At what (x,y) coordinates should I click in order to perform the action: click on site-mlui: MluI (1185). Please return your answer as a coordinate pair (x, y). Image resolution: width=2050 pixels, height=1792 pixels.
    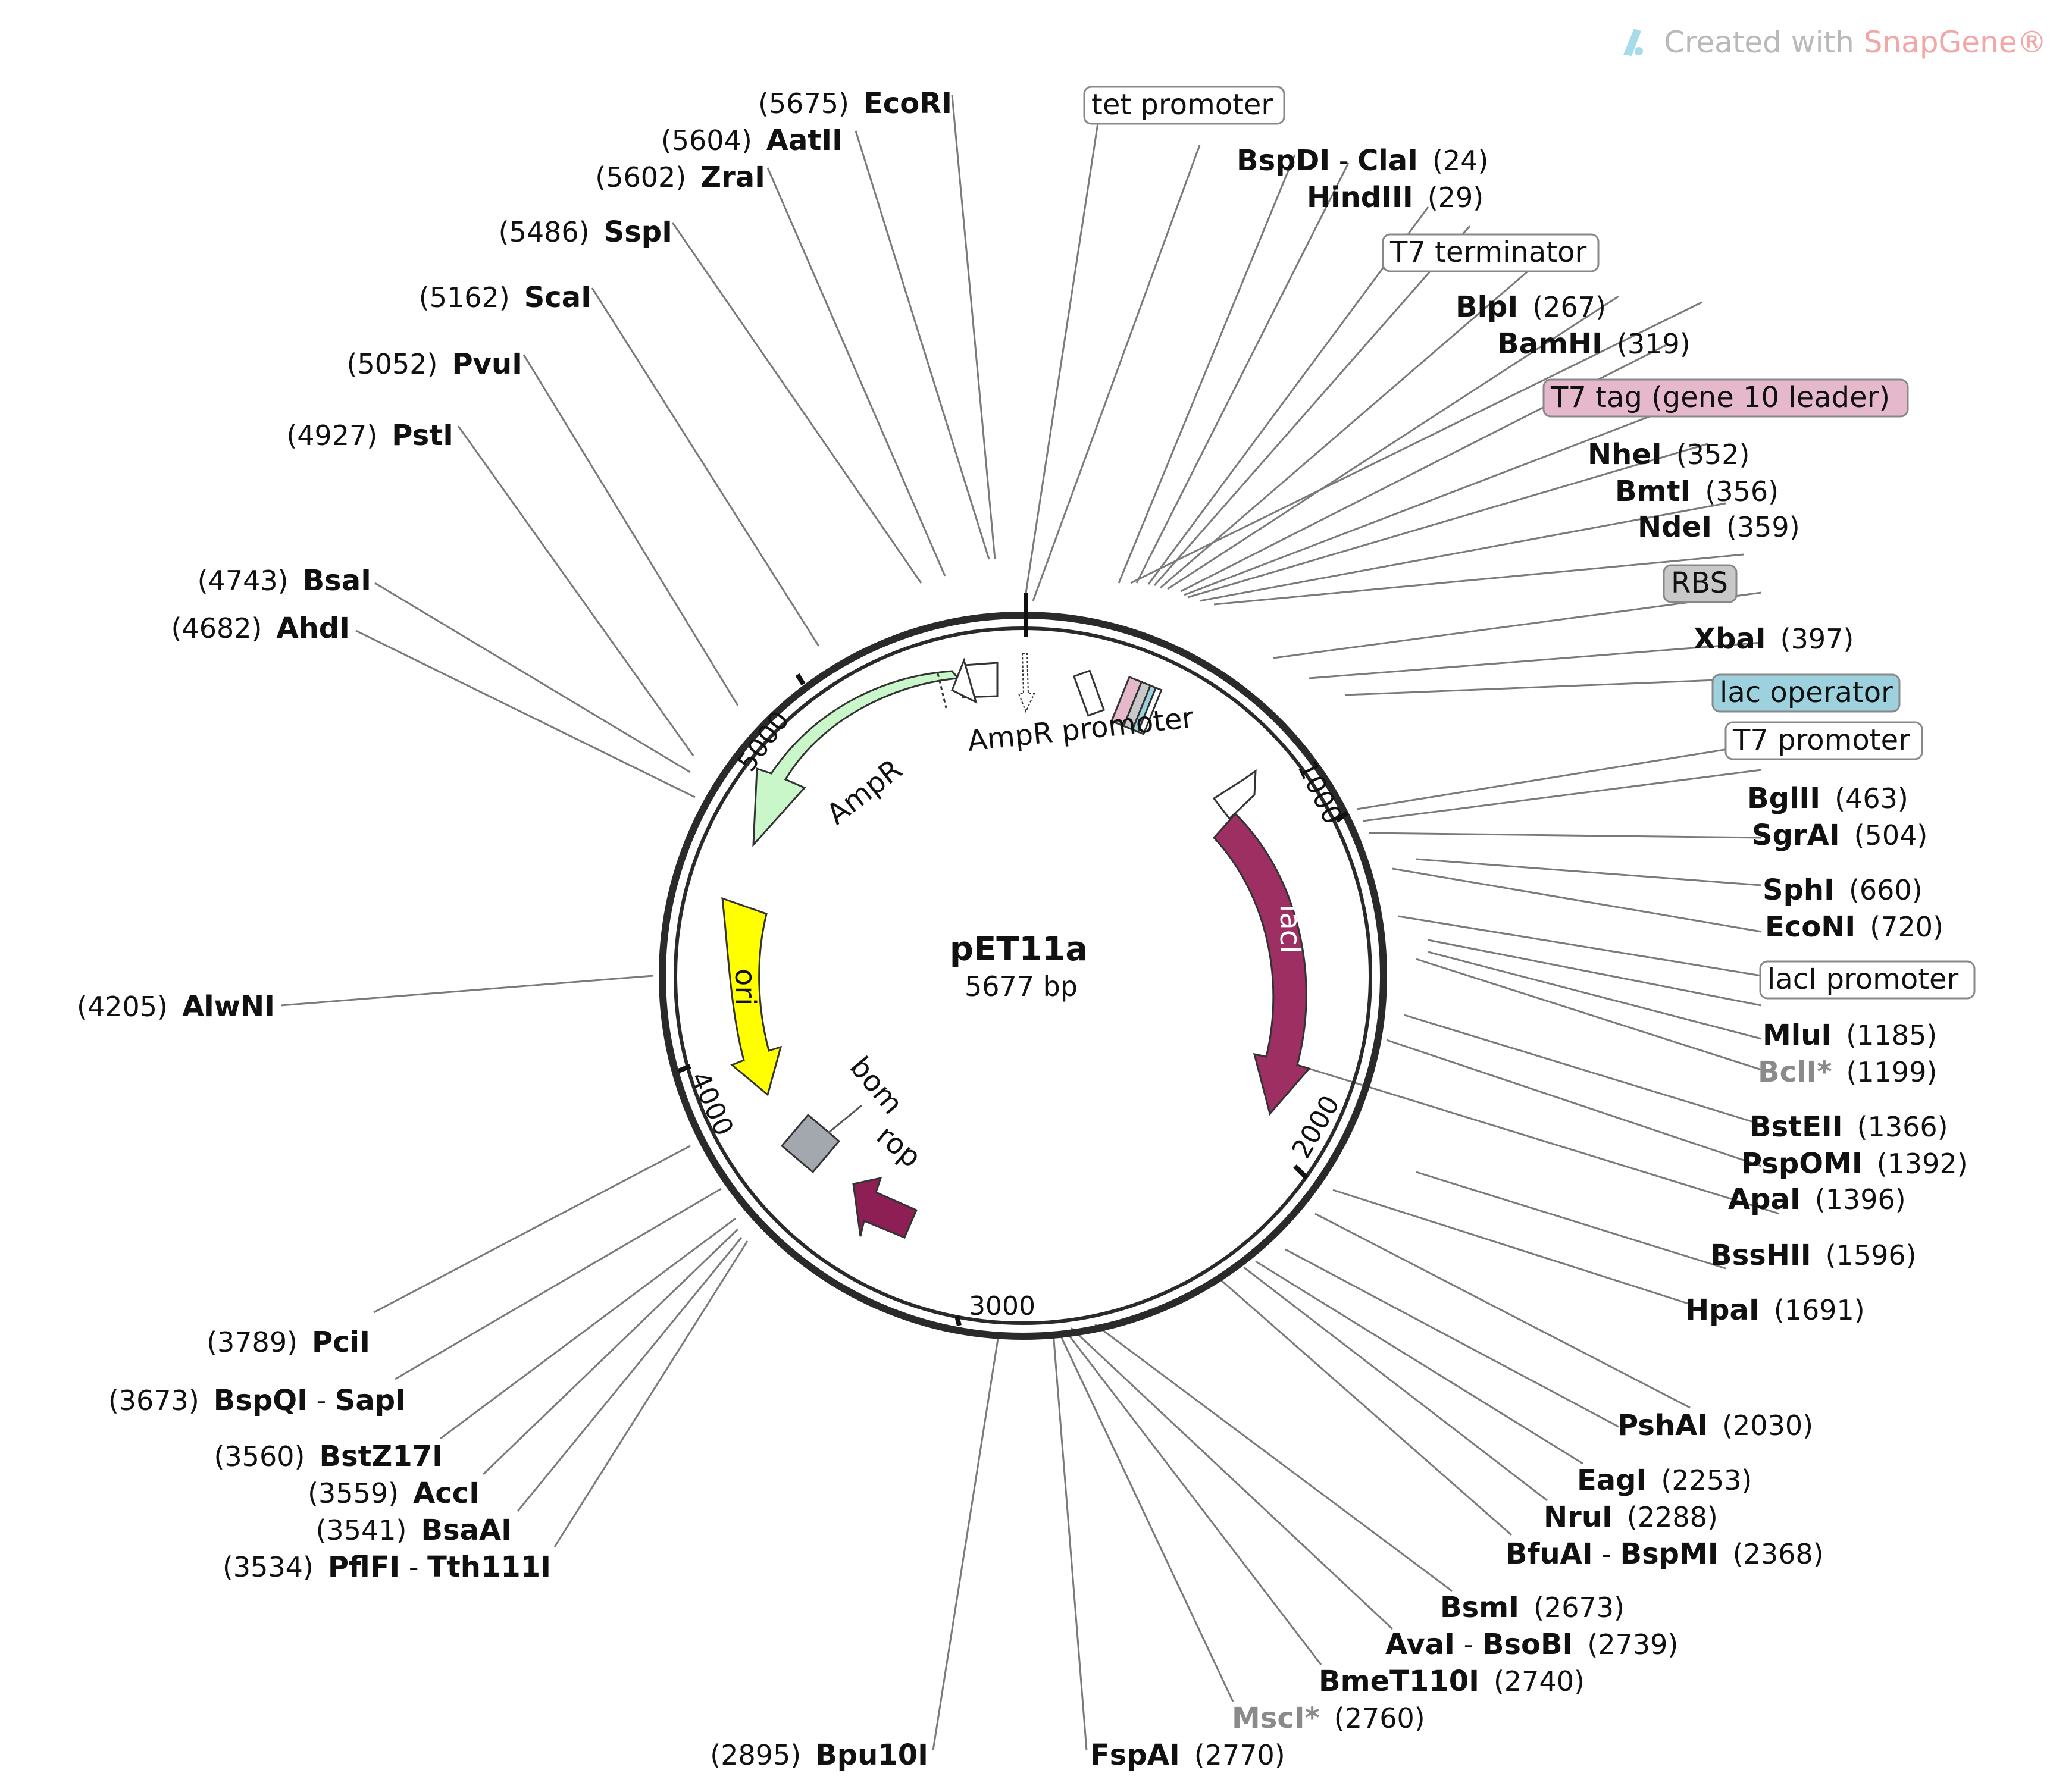
    Looking at the image, I should click on (1850, 1035).